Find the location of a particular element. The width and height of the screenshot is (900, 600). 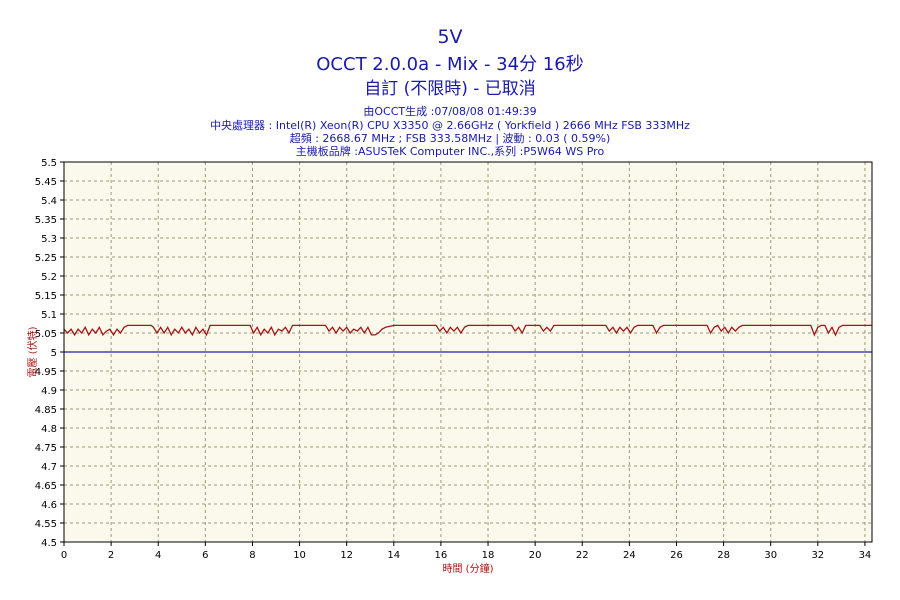

series-group is located at coordinates (467, 338).